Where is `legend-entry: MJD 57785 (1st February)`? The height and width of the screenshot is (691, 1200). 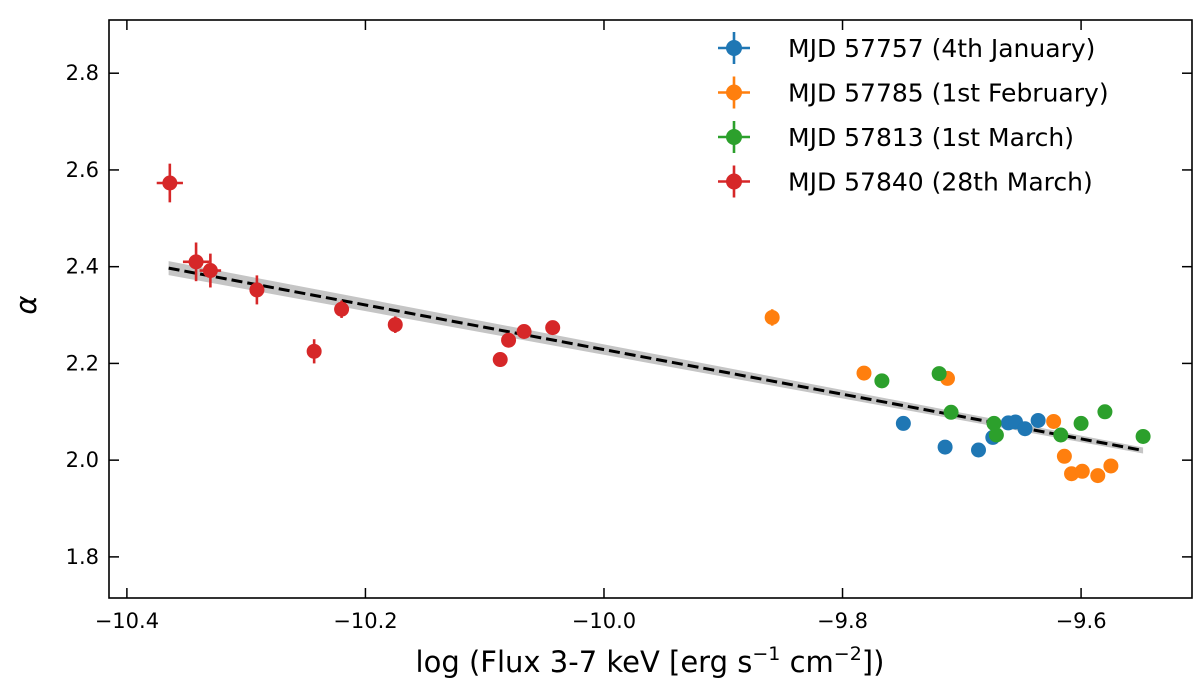
legend-entry: MJD 57785 (1st February) is located at coordinates (913, 92).